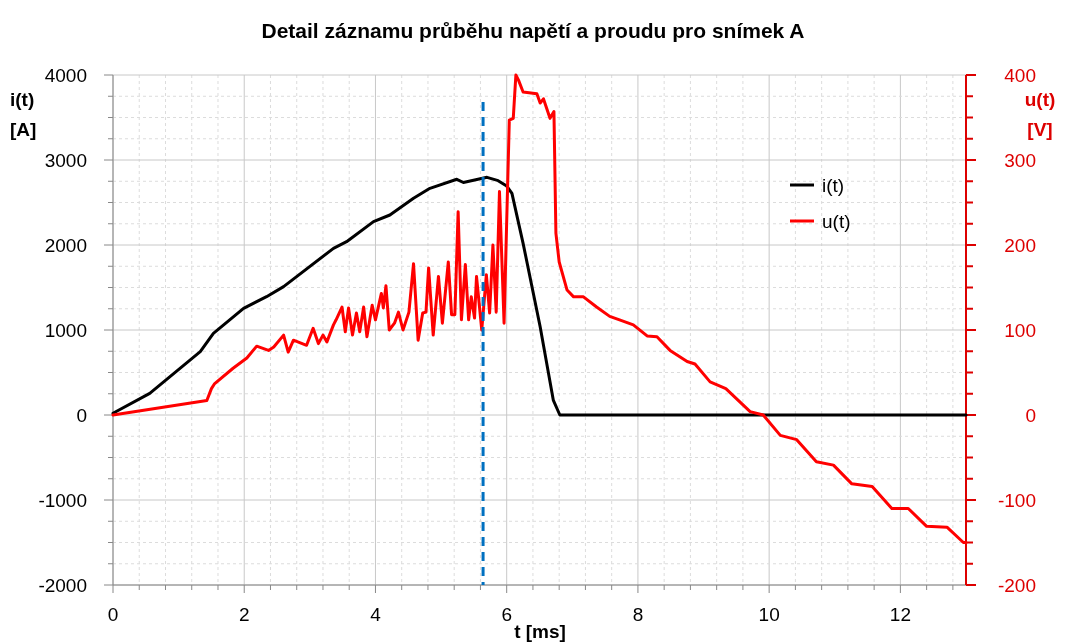 The height and width of the screenshot is (642, 1066). Describe the element at coordinates (769, 614) in the screenshot. I see `x-tick-label: 10` at that location.